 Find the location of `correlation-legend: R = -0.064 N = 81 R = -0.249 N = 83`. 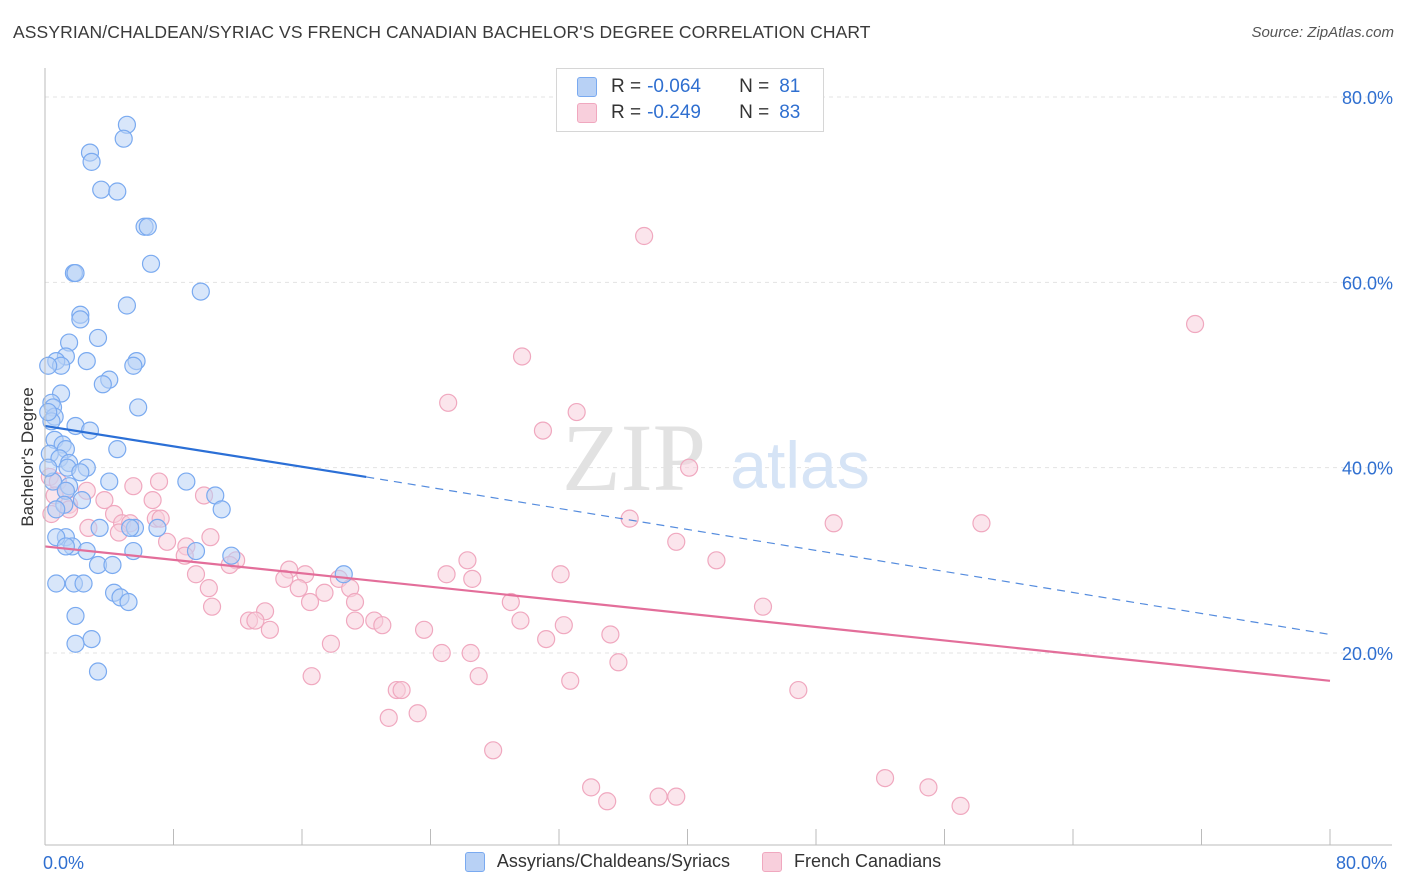

correlation-legend: R = -0.064 N = 81 R = -0.249 N = 83 is located at coordinates (690, 100).